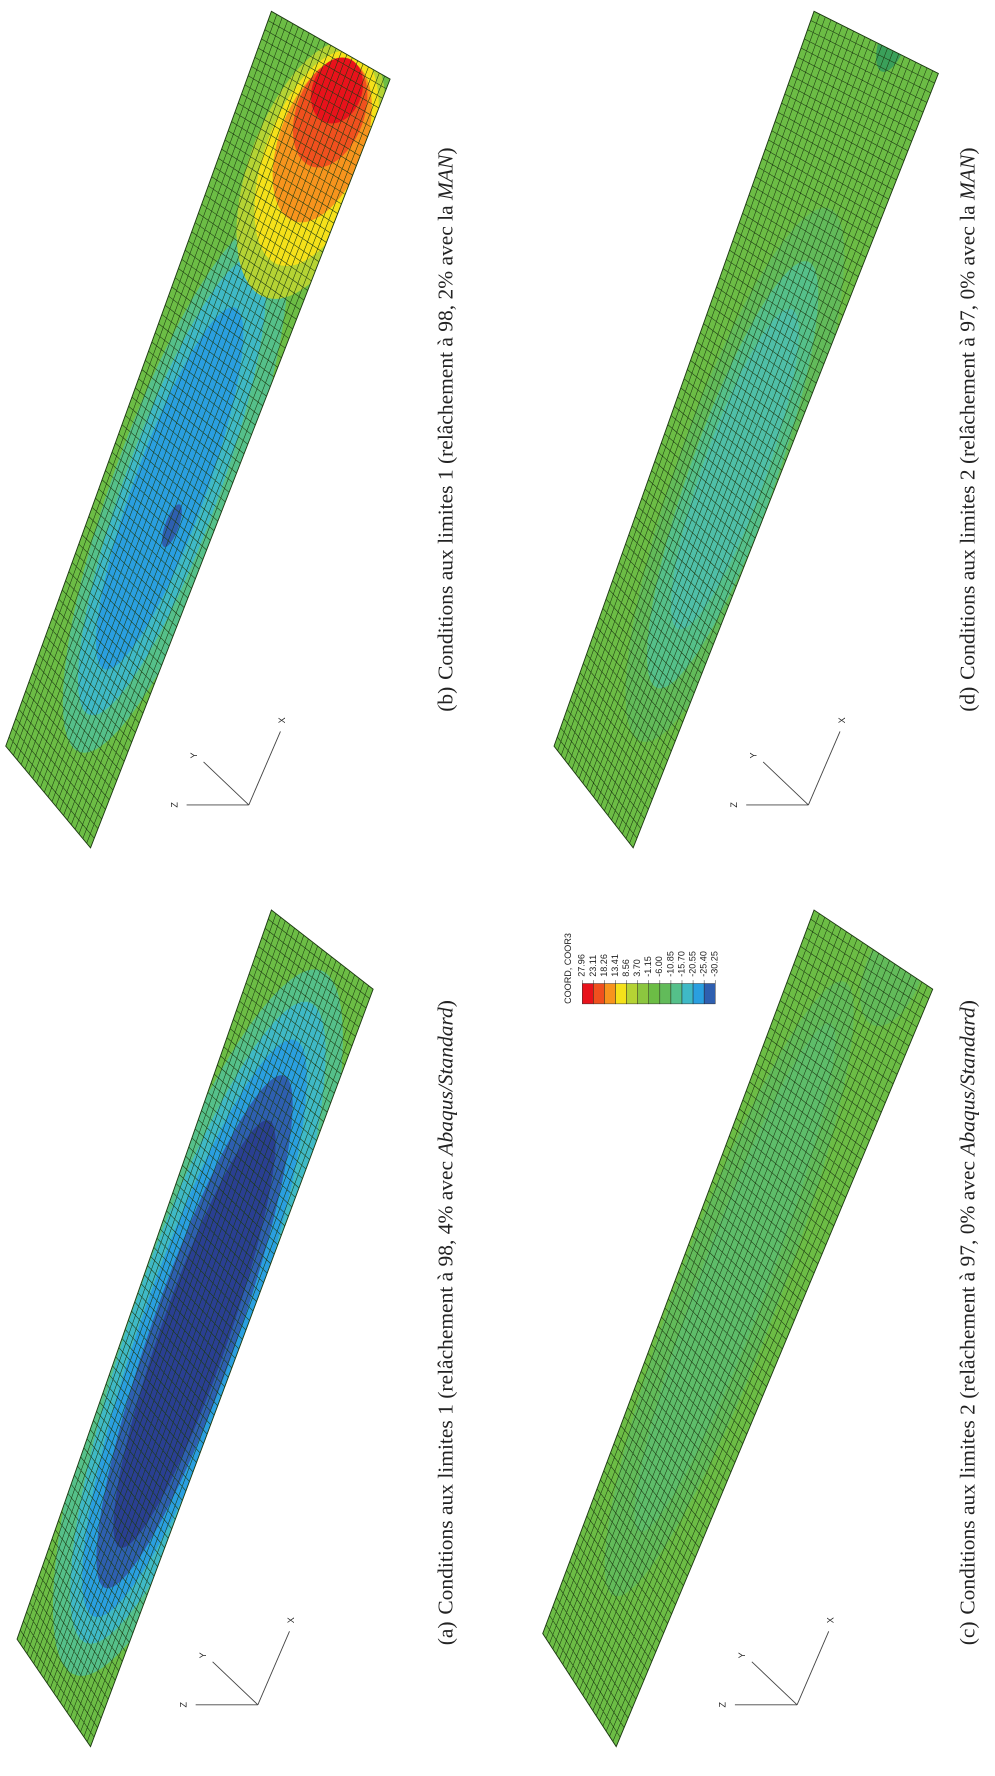 This screenshot has height=1776, width=995. What do you see at coordinates (593, 966) in the screenshot?
I see `legend-value: 23.11` at bounding box center [593, 966].